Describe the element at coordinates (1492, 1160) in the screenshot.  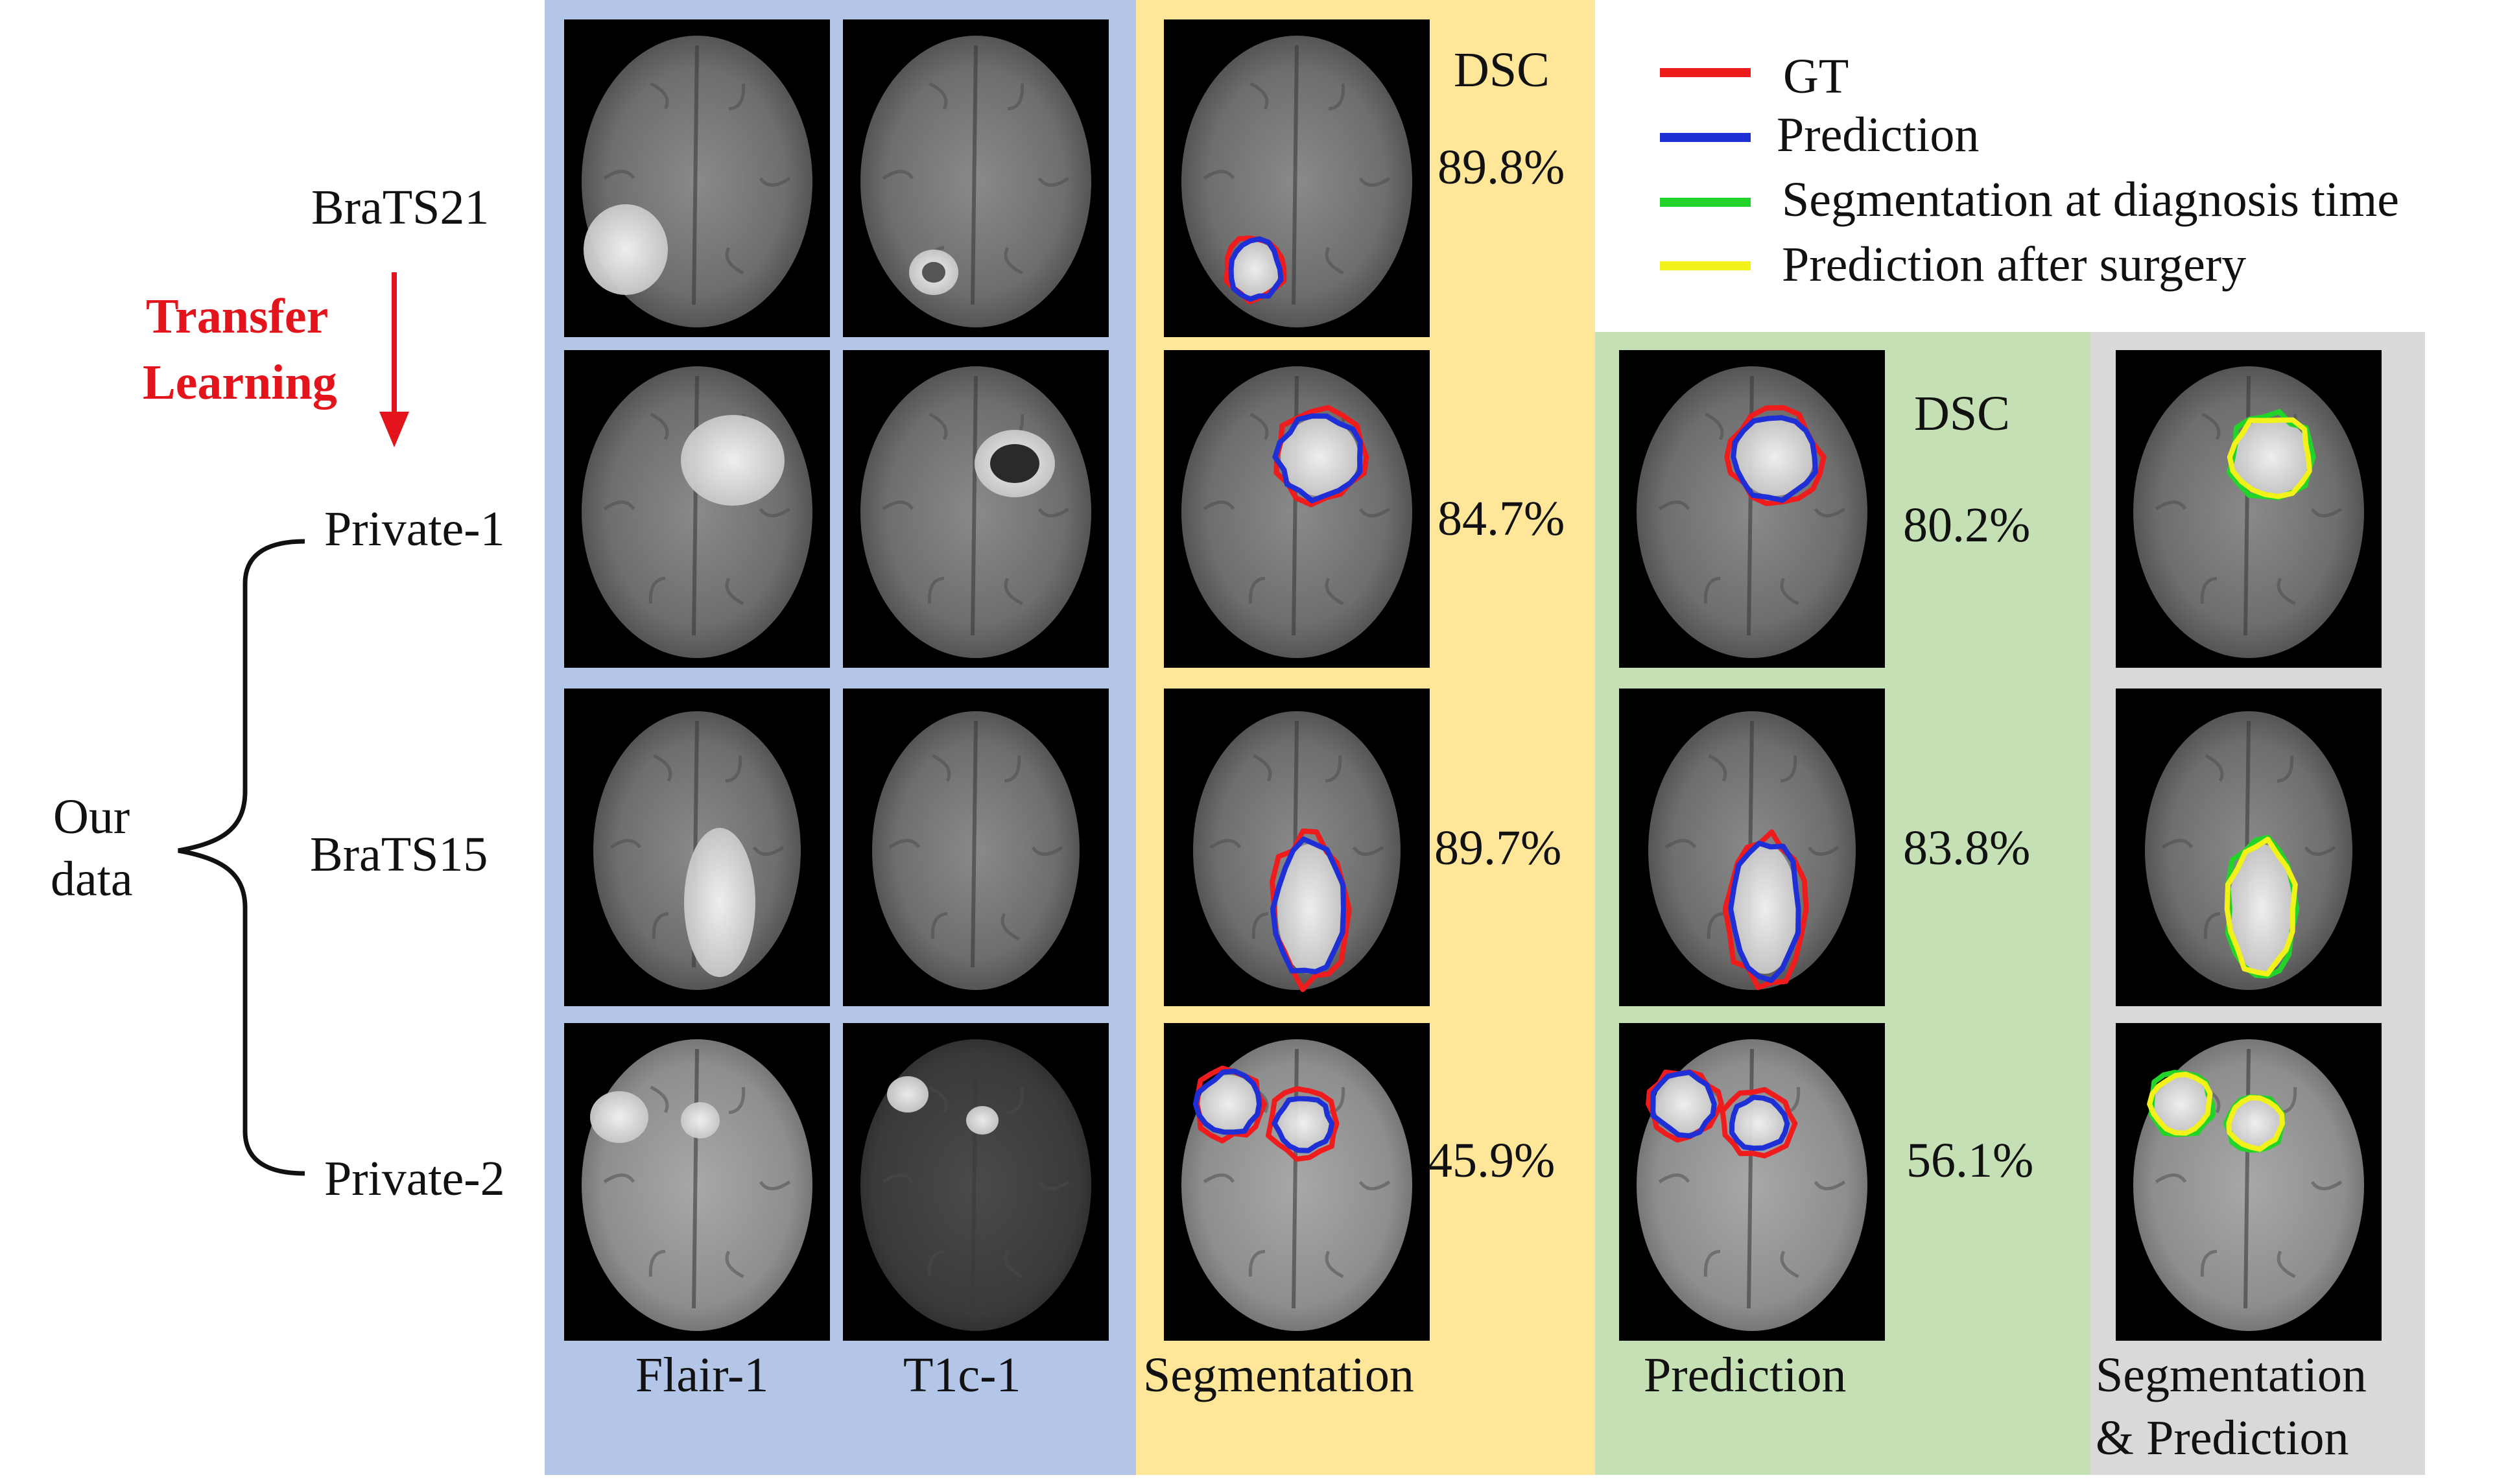
I see `seg-dsc-value: 45.9%` at that location.